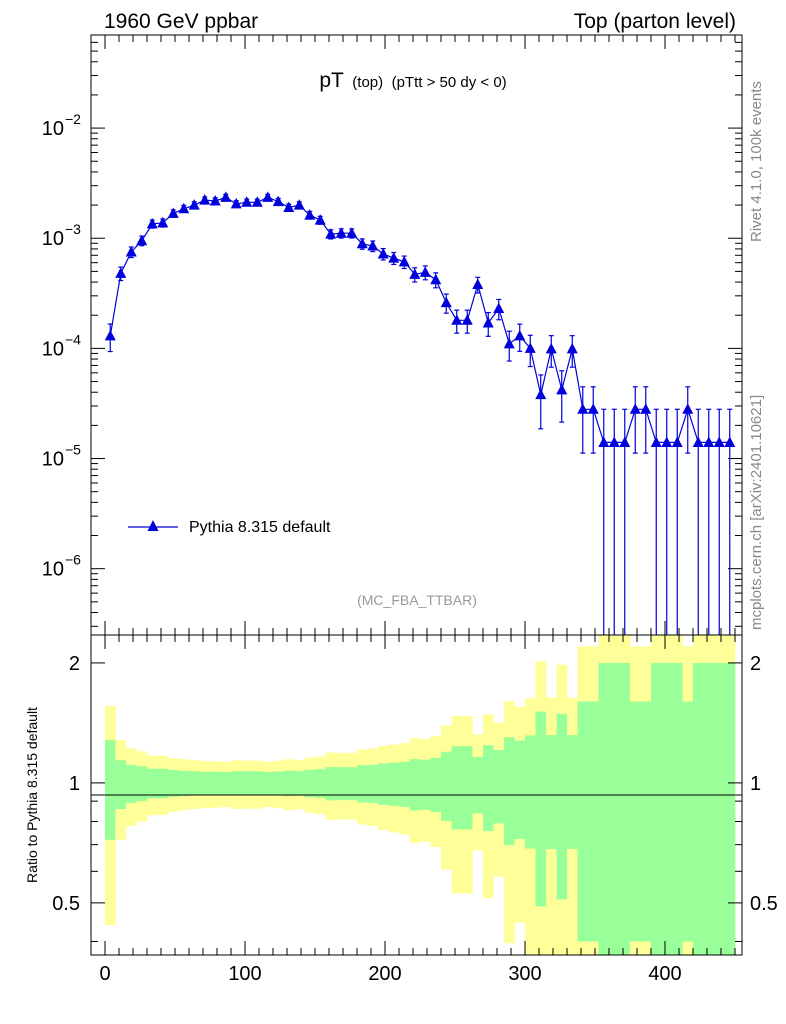 The image size is (786, 1024). I want to click on ratio-tick-label-right: 2, so click(755, 664).